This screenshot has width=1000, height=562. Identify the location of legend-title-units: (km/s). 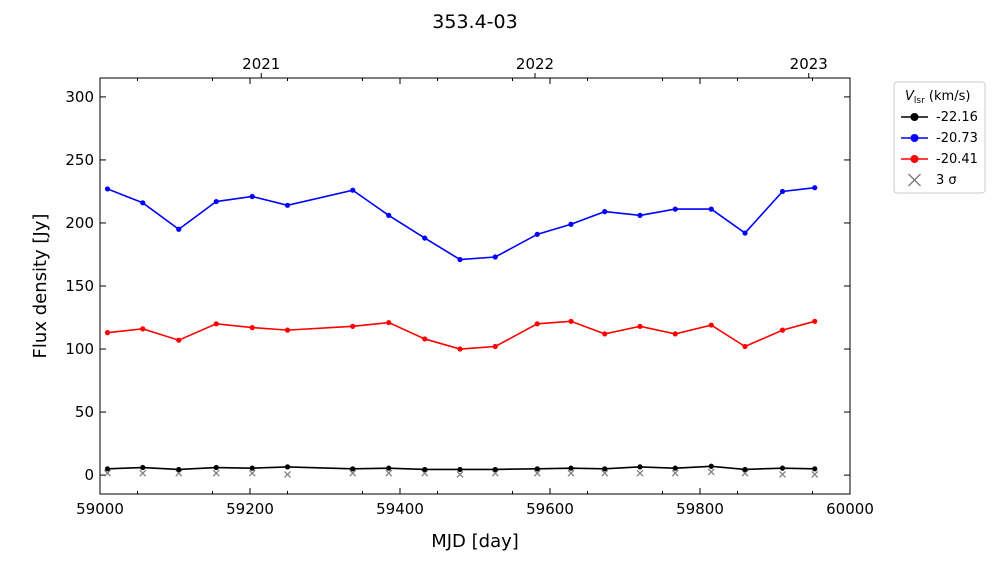
(948, 96).